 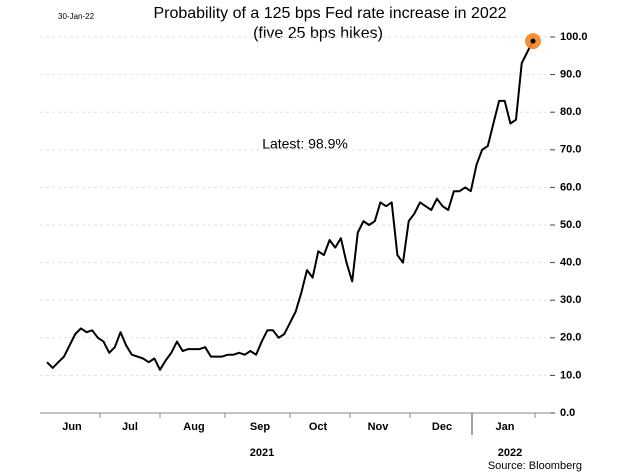 I want to click on annotation: Latest: 98.9%, so click(x=305, y=144).